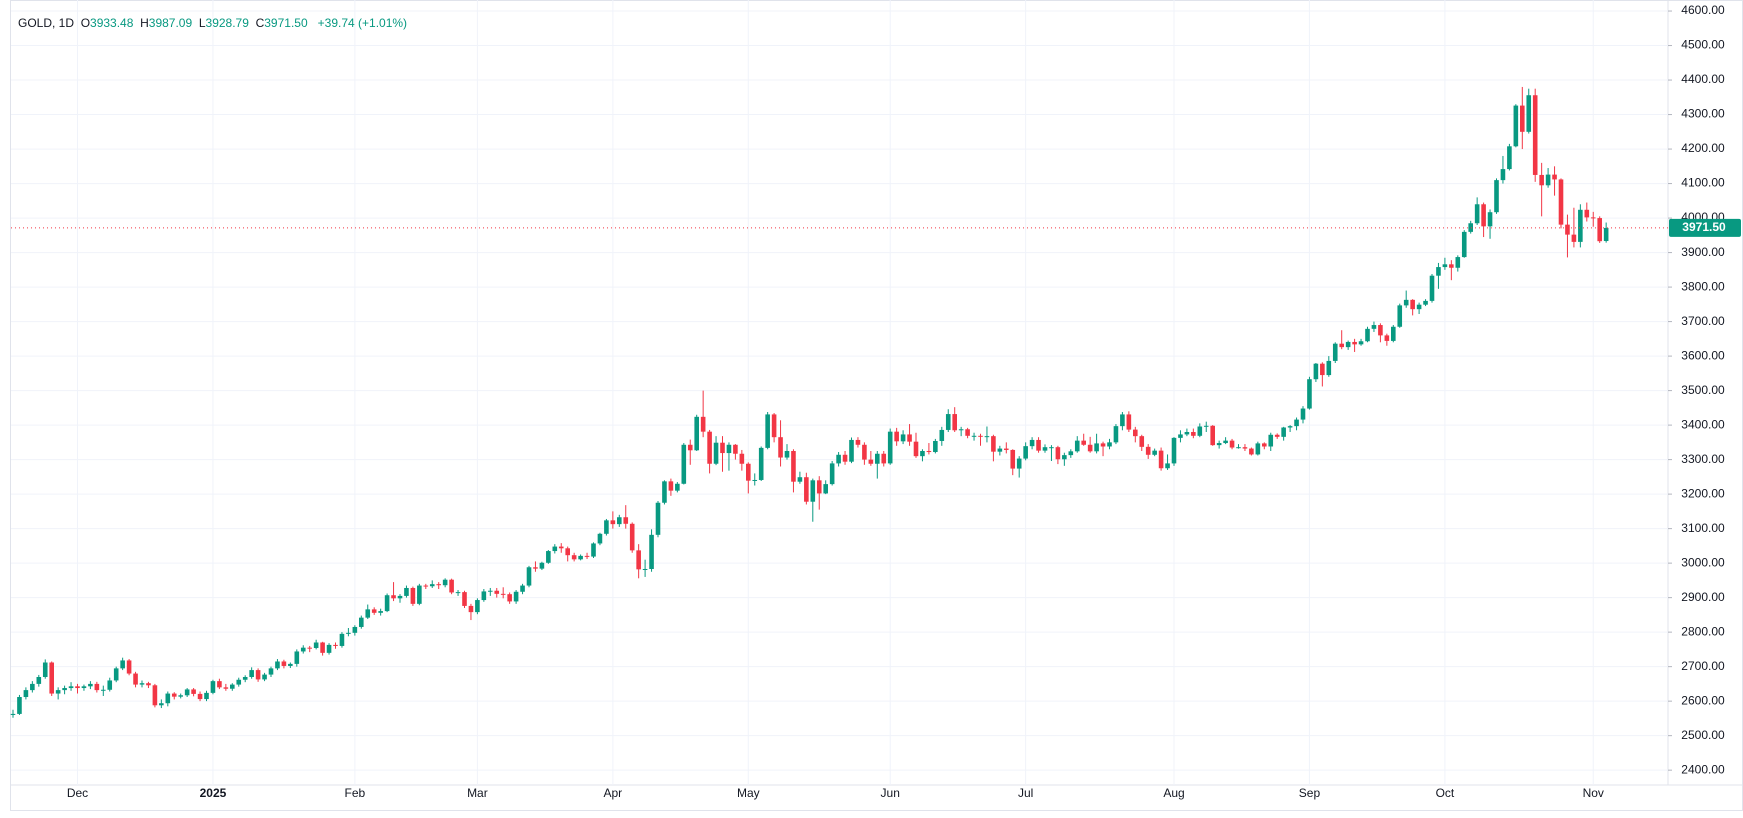 This screenshot has height=818, width=1743. Describe the element at coordinates (1703, 45) in the screenshot. I see `y-tick-label: 4500.00` at that location.